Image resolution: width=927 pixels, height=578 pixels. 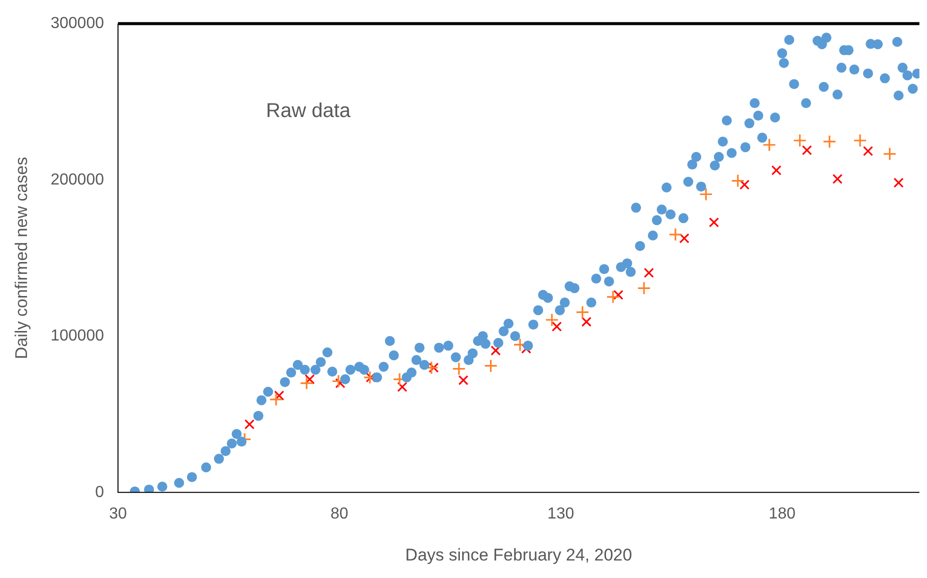 What do you see at coordinates (118, 513) in the screenshot?
I see `x-tick-label: 30` at bounding box center [118, 513].